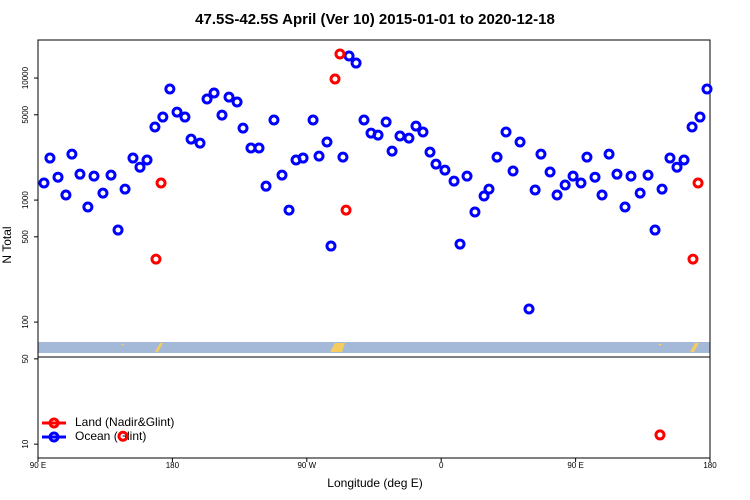  Describe the element at coordinates (25, 200) in the screenshot. I see `y-tick-label: 1000` at that location.